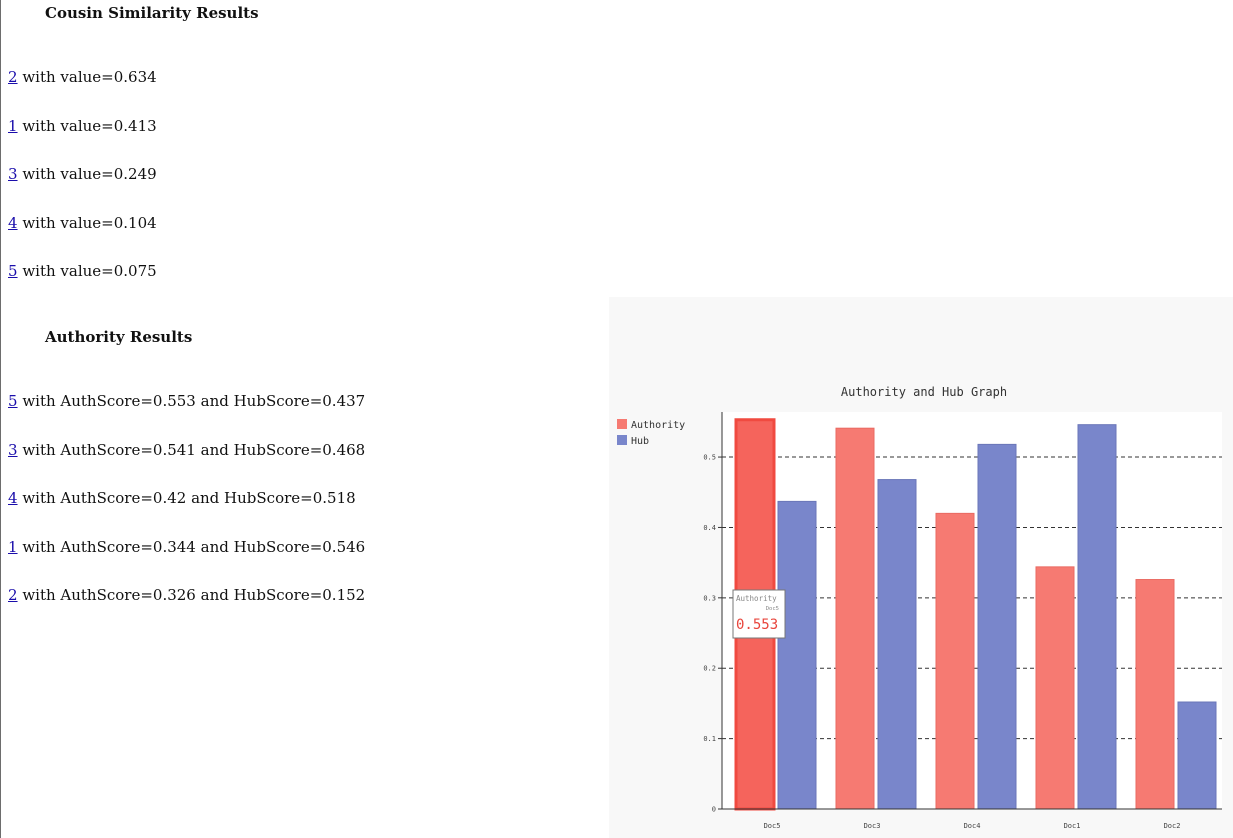 The image size is (1233, 838). I want to click on chart-title: Authority and Hub Graph, so click(924, 392).